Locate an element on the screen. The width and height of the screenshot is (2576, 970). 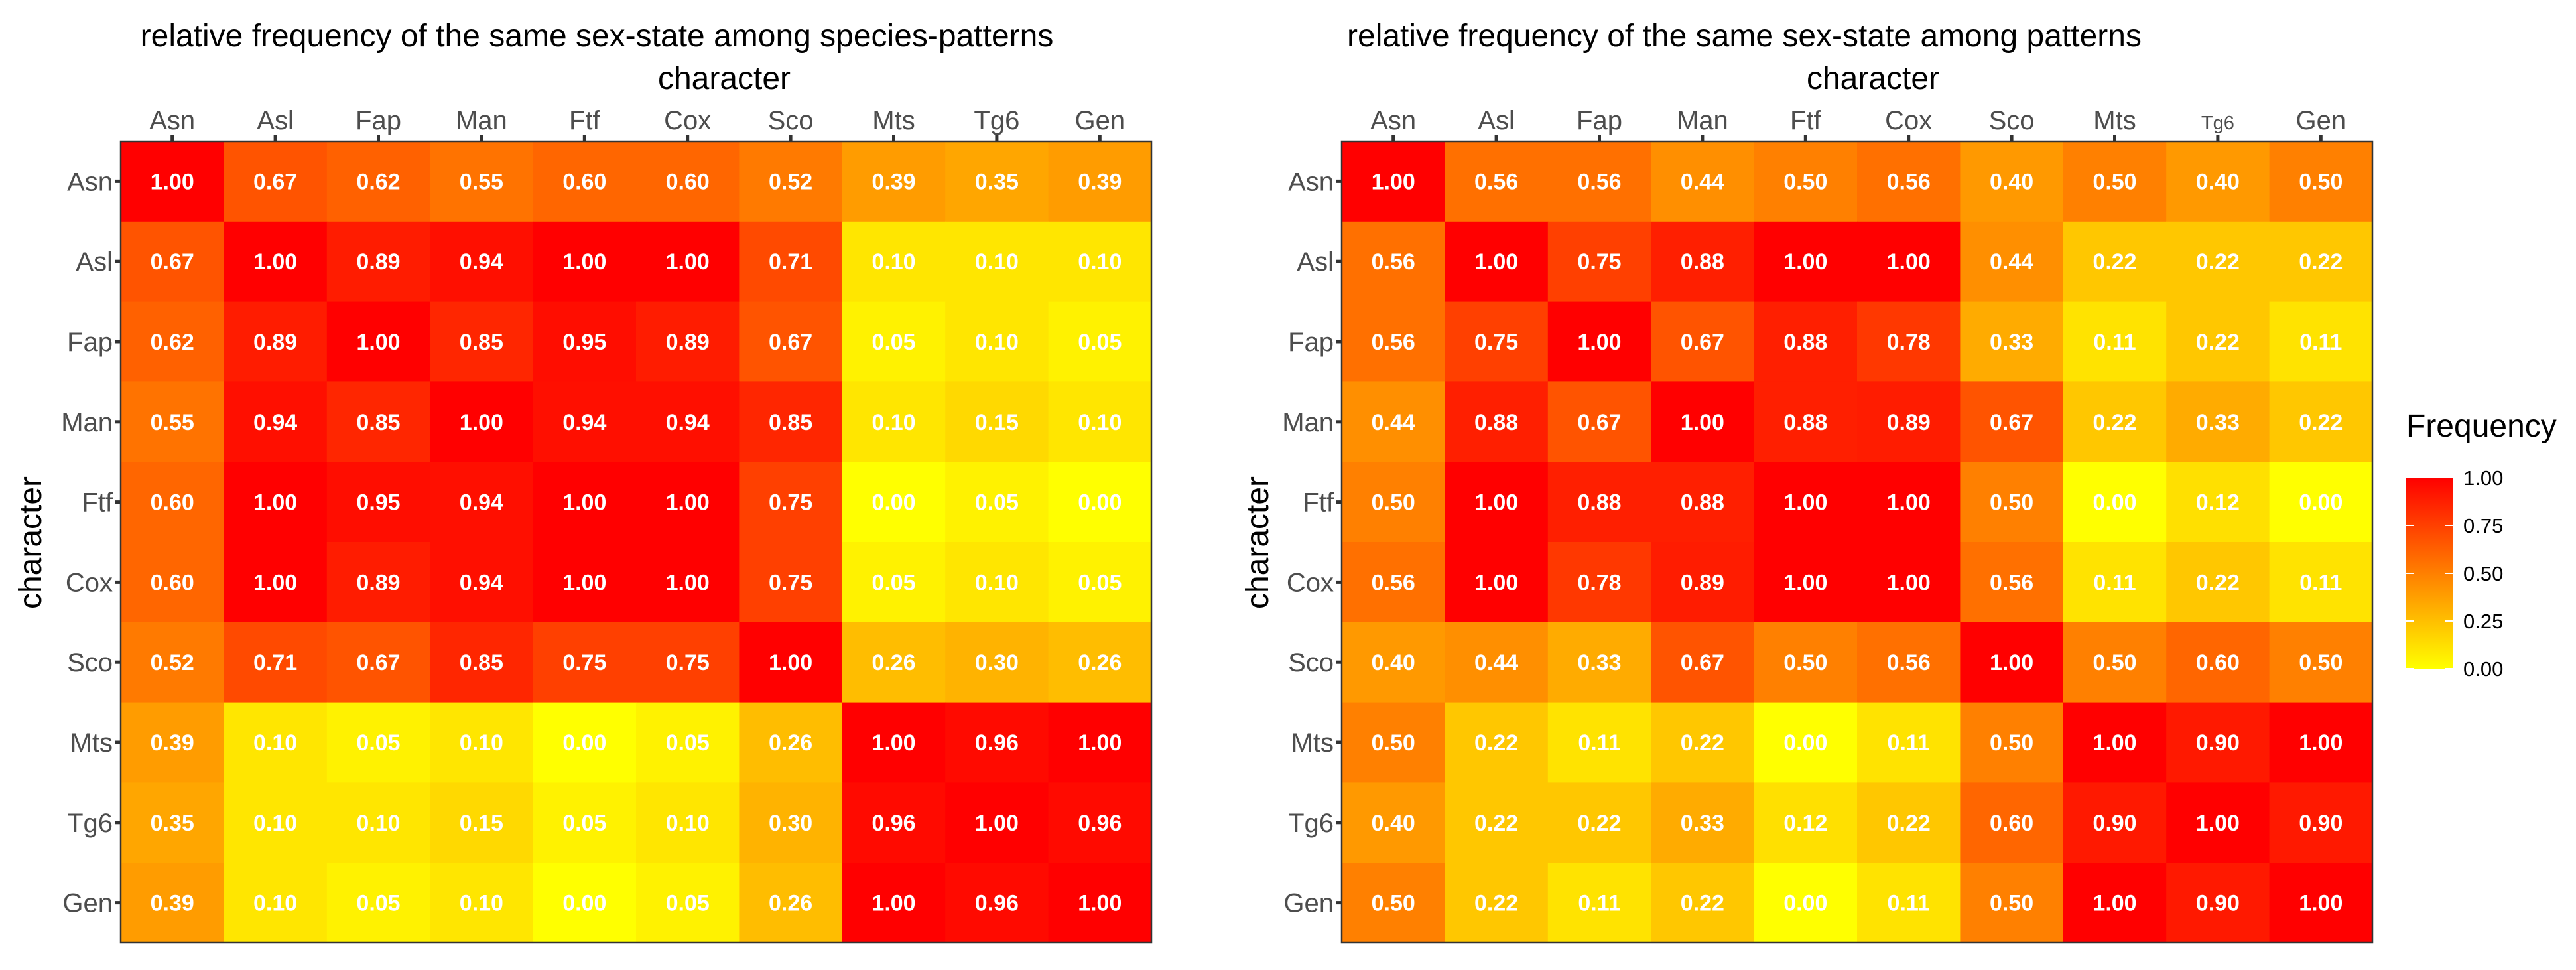
heatmap-cell-gen-tg6 is located at coordinates (2218, 903).